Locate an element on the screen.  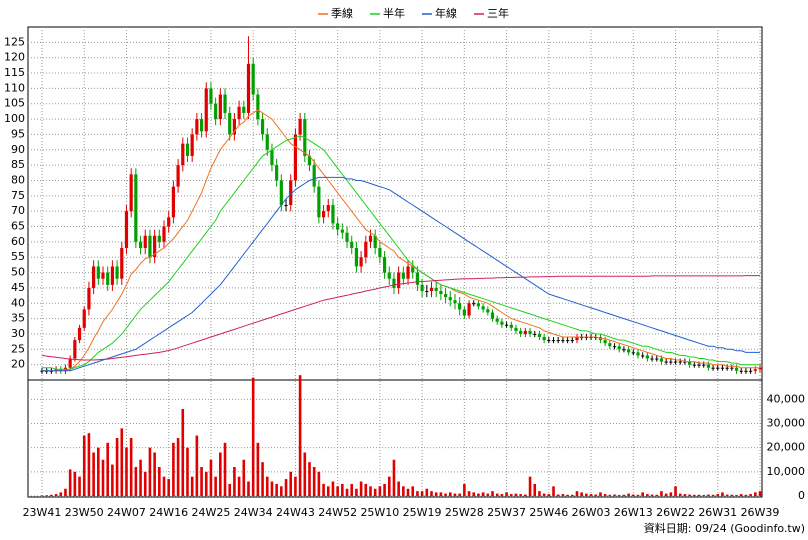
source-note: 資料日期: 09/24 (Goodinfo.tw) is located at coordinates (724, 528).